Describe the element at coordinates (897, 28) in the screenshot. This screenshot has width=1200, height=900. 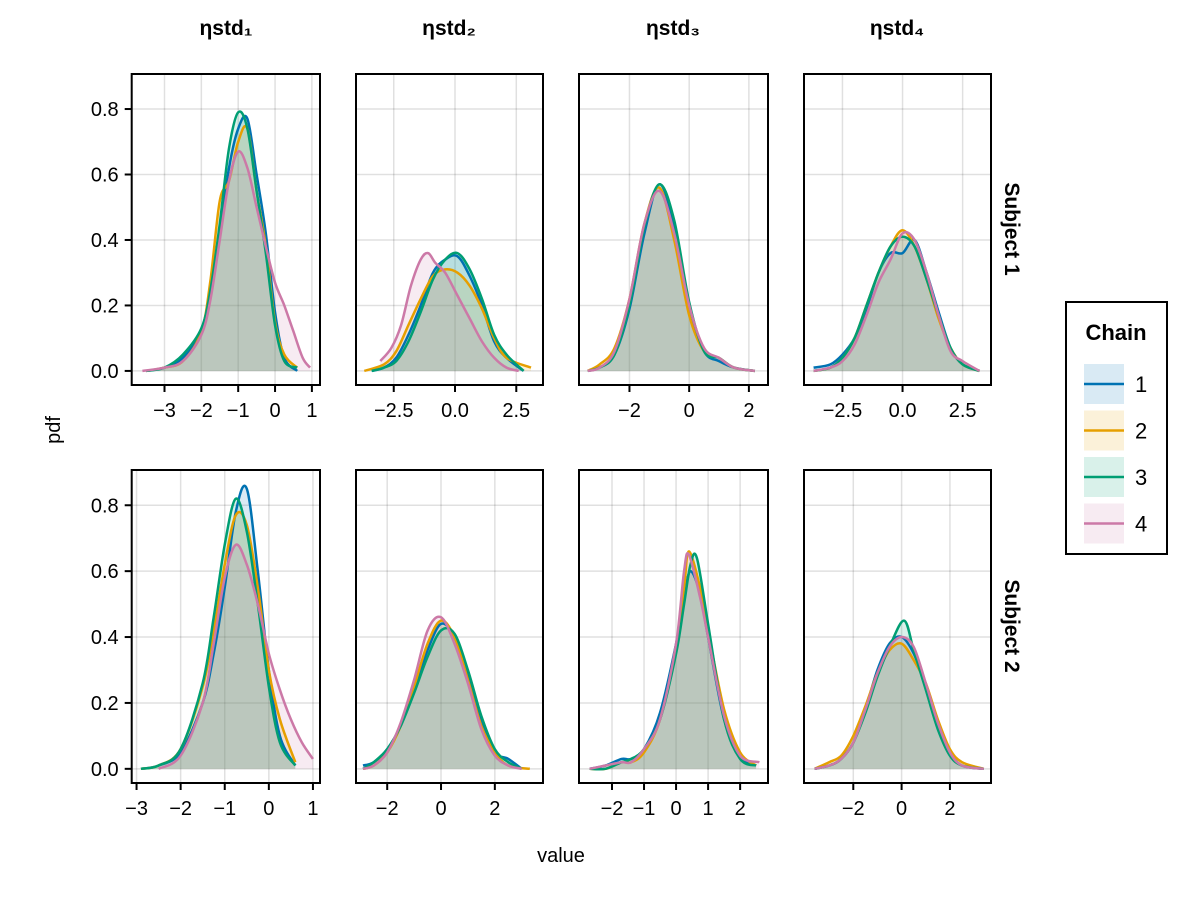
I see `column-title-4: ηstd₄` at that location.